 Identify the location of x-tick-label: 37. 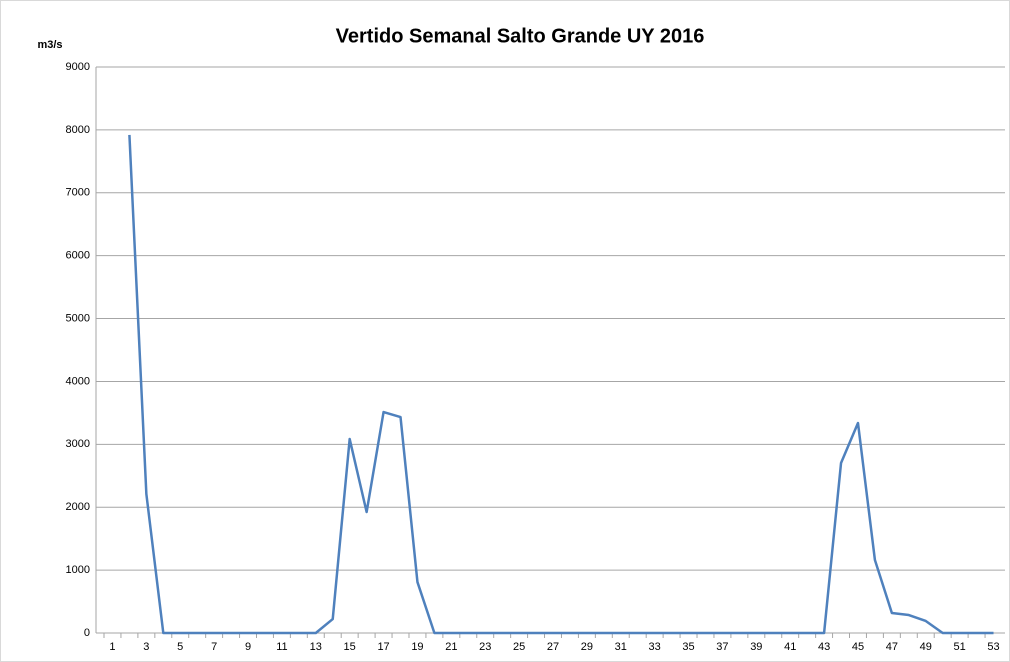
(722, 647).